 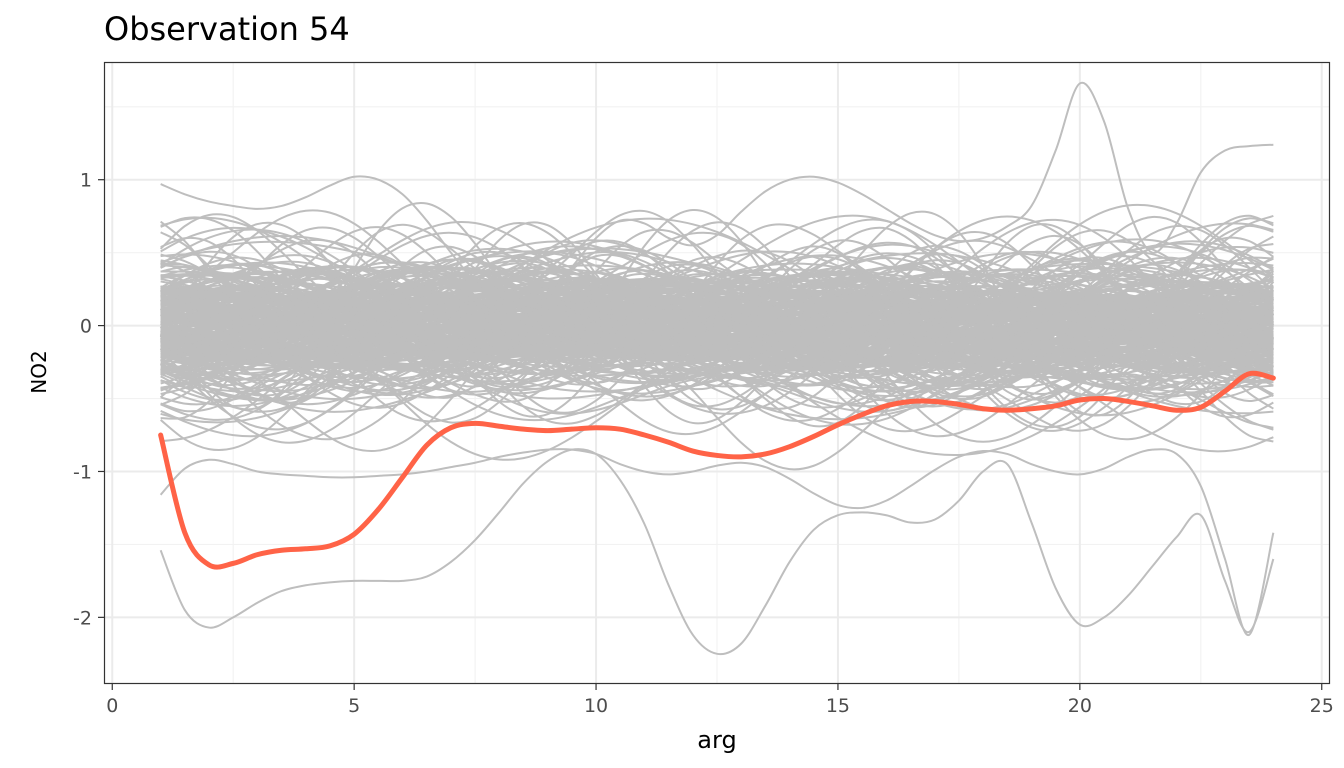 What do you see at coordinates (112, 706) in the screenshot?
I see `x-tick-label: 0` at bounding box center [112, 706].